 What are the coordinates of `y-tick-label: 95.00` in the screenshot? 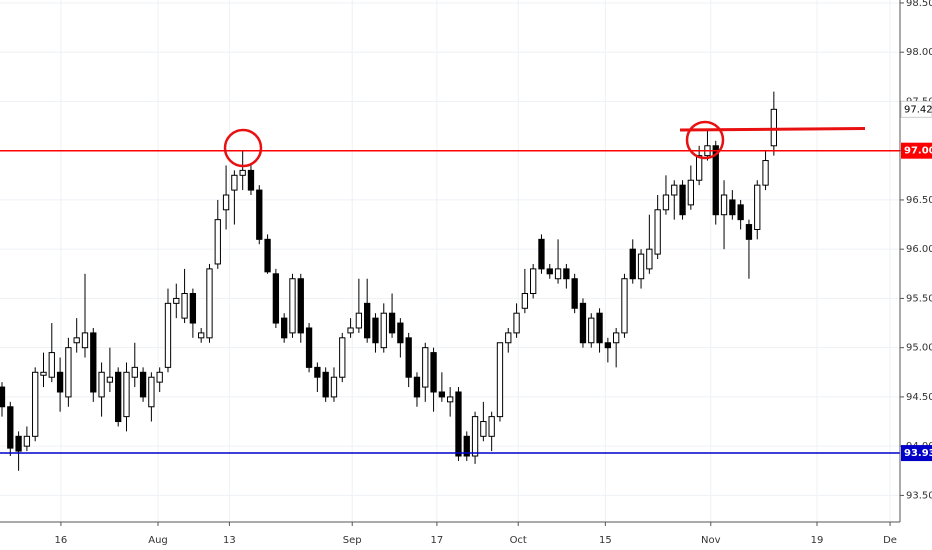 It's located at (919, 348).